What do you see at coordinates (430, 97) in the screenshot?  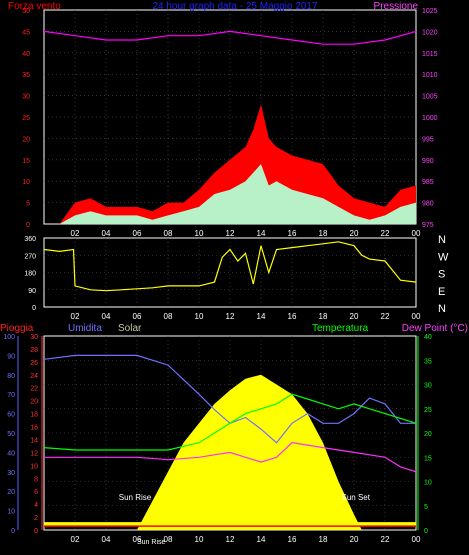 I see `y2-tick-label: 1005` at bounding box center [430, 97].